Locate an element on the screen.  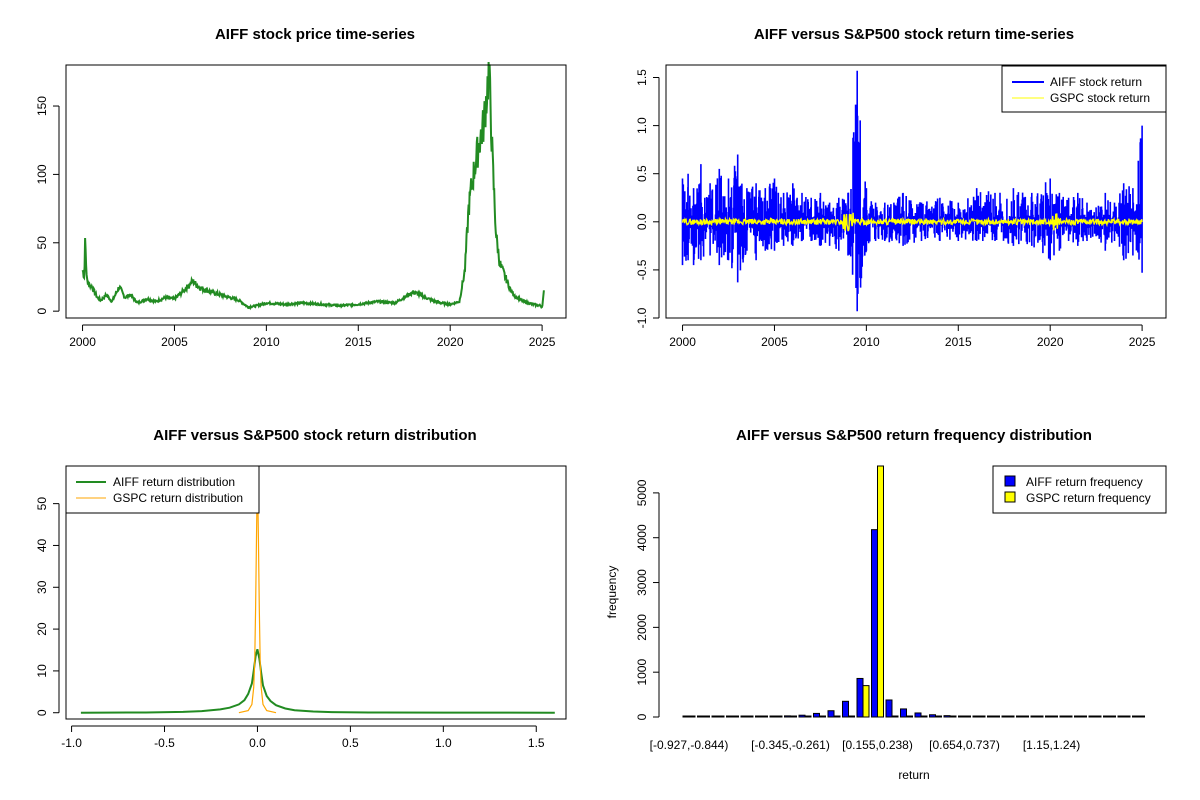
aiff-density-line is located at coordinates (317, 681).